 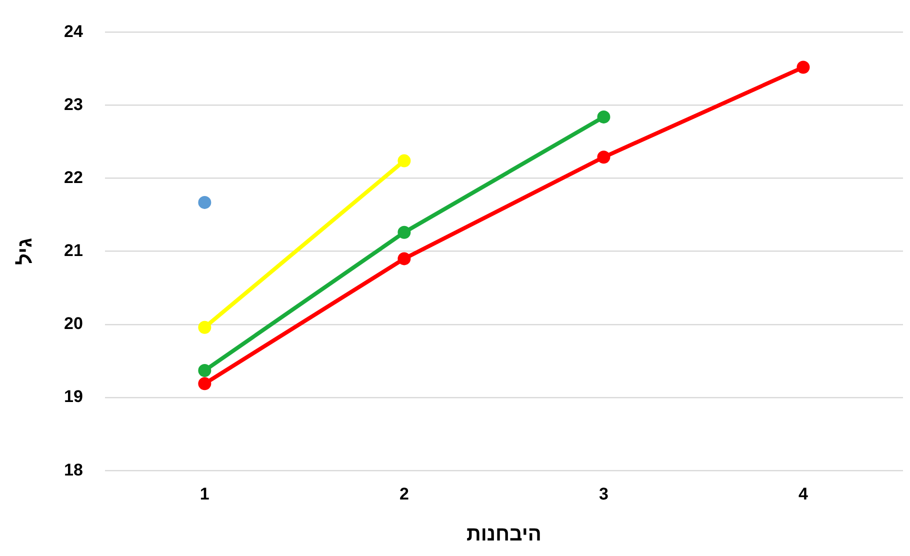 What do you see at coordinates (73, 324) in the screenshot?
I see `y-tick-label: 20` at bounding box center [73, 324].